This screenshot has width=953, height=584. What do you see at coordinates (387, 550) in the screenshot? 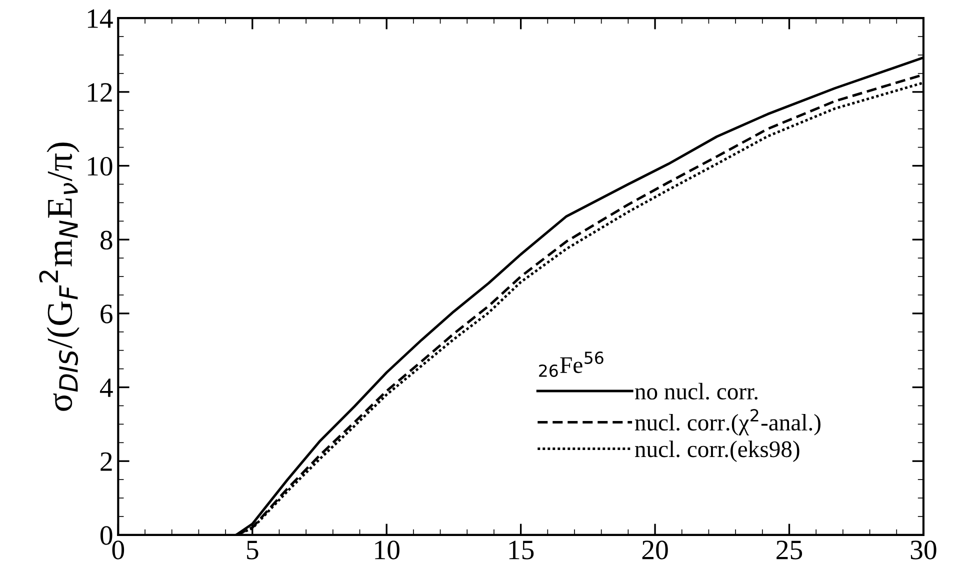
I see `x-tick-label: 10` at bounding box center [387, 550].